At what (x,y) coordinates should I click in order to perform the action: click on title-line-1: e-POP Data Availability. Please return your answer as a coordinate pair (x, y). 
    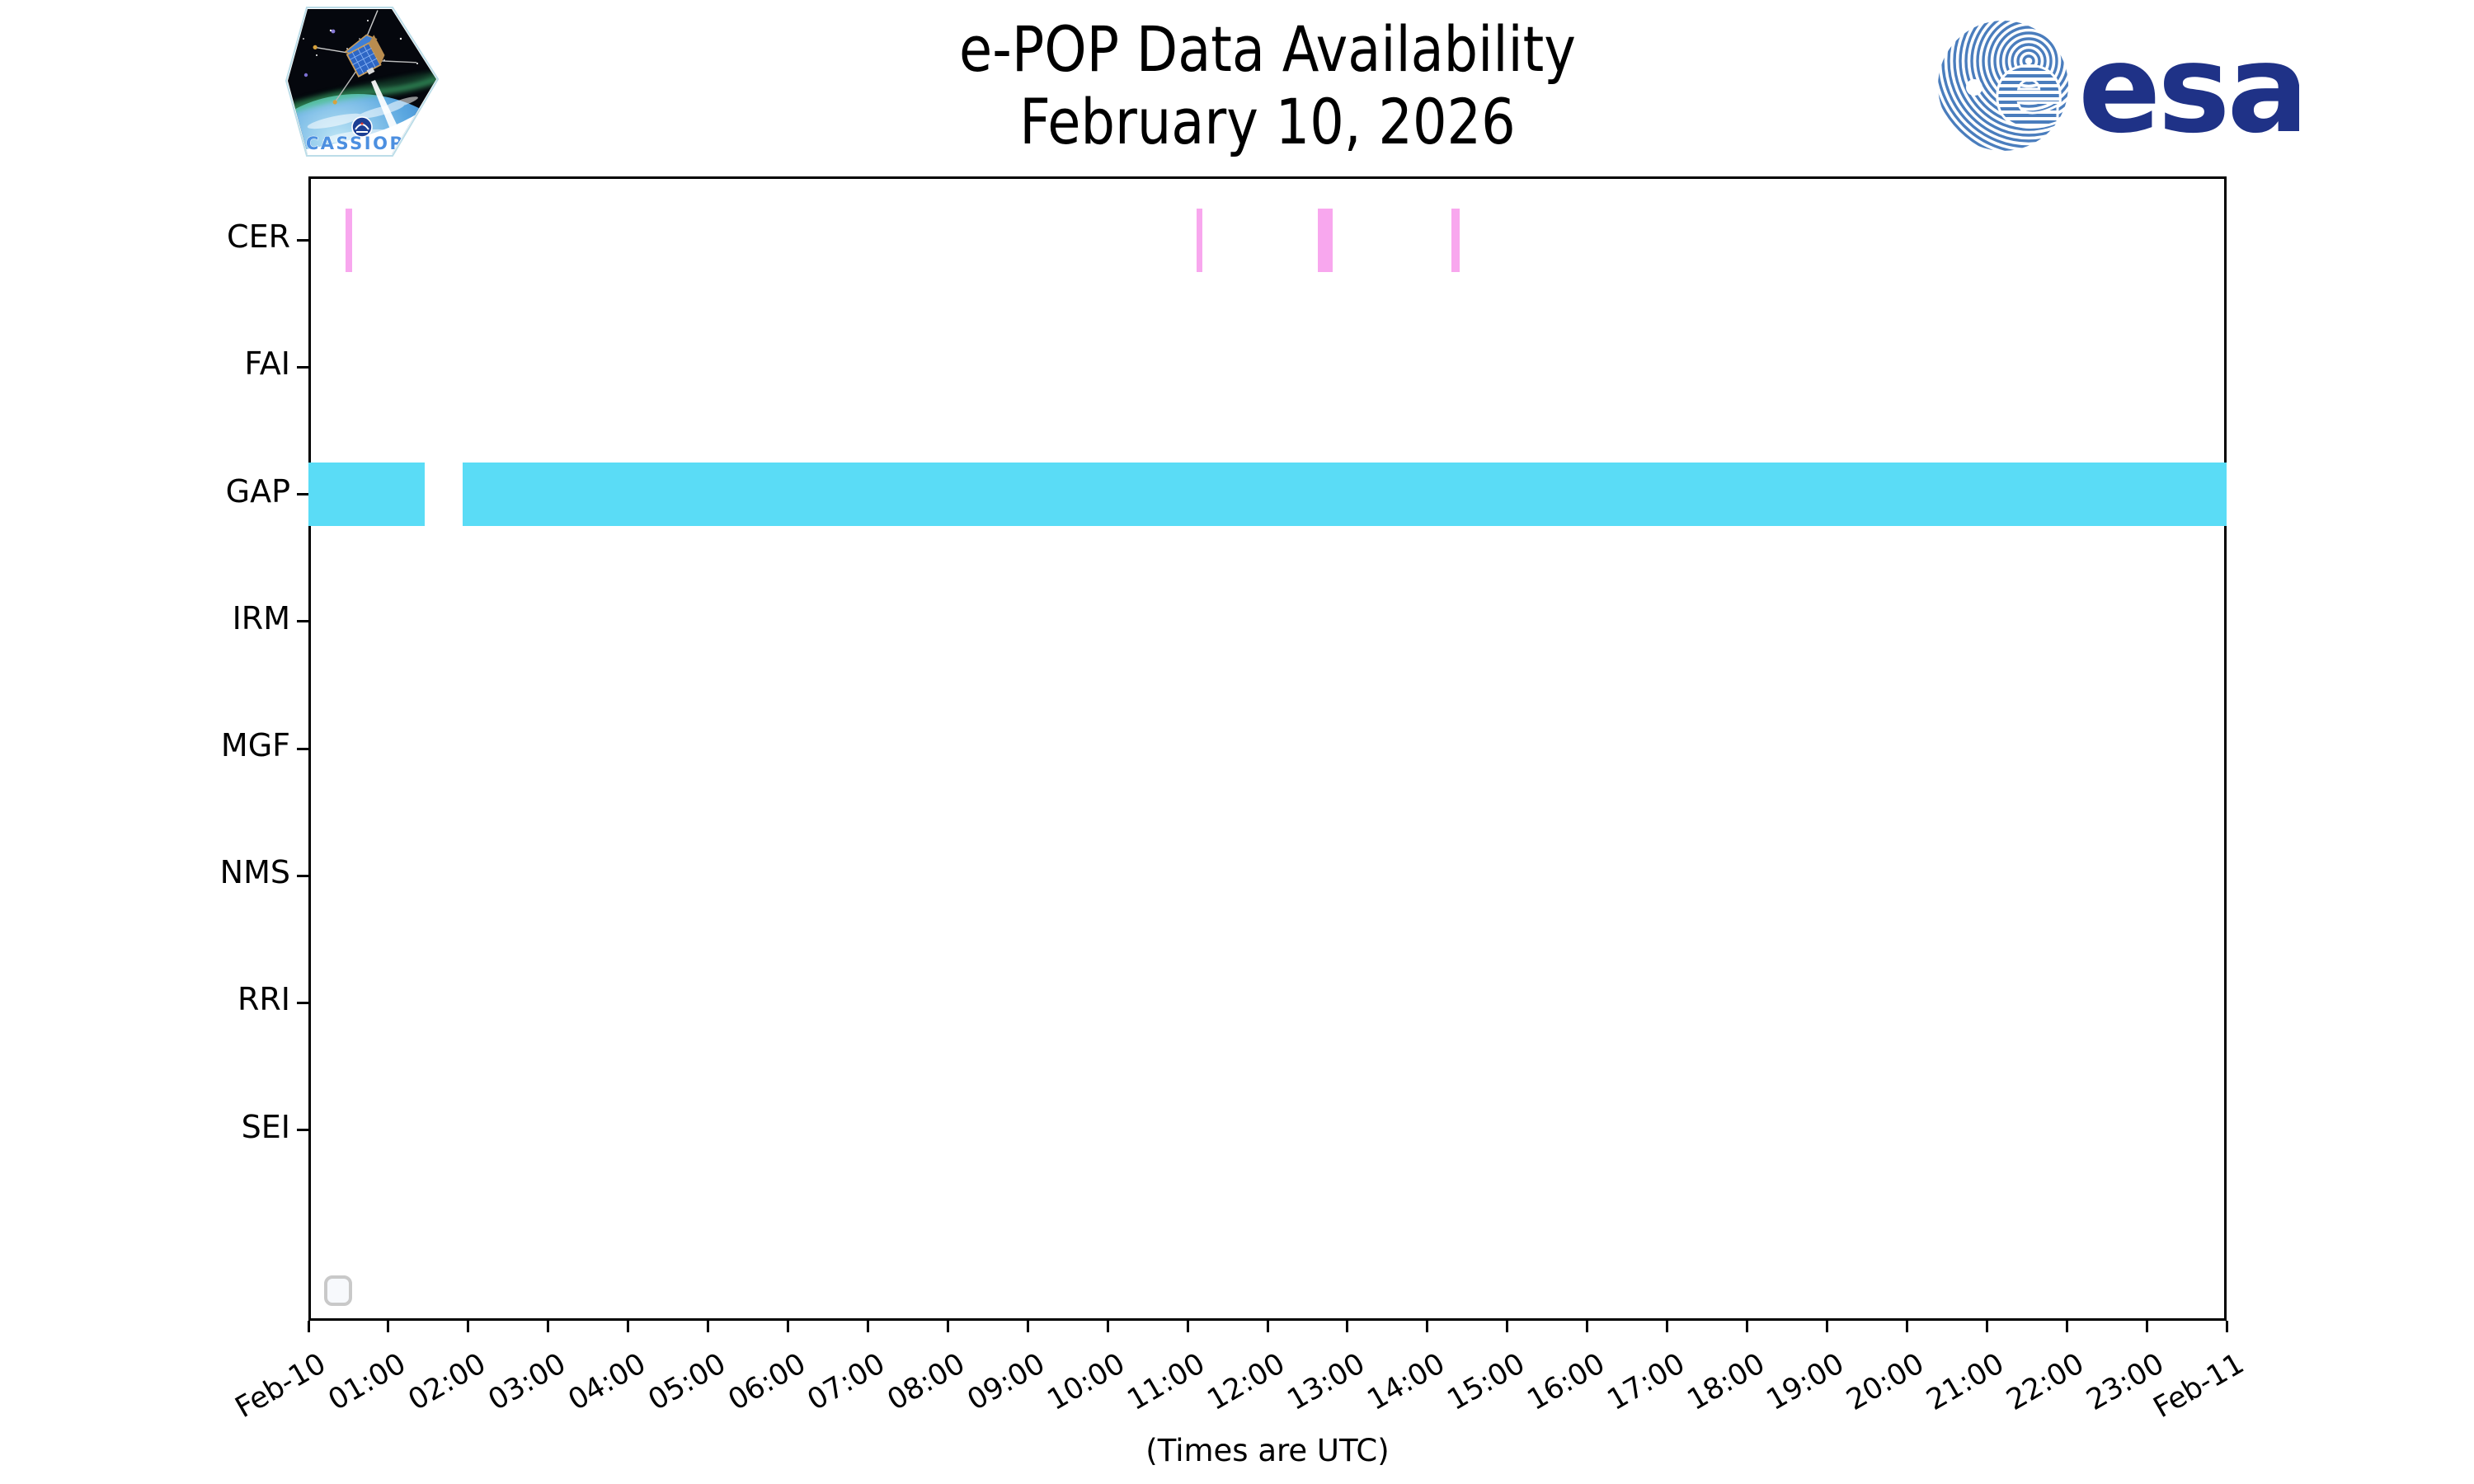
    Looking at the image, I should click on (1267, 49).